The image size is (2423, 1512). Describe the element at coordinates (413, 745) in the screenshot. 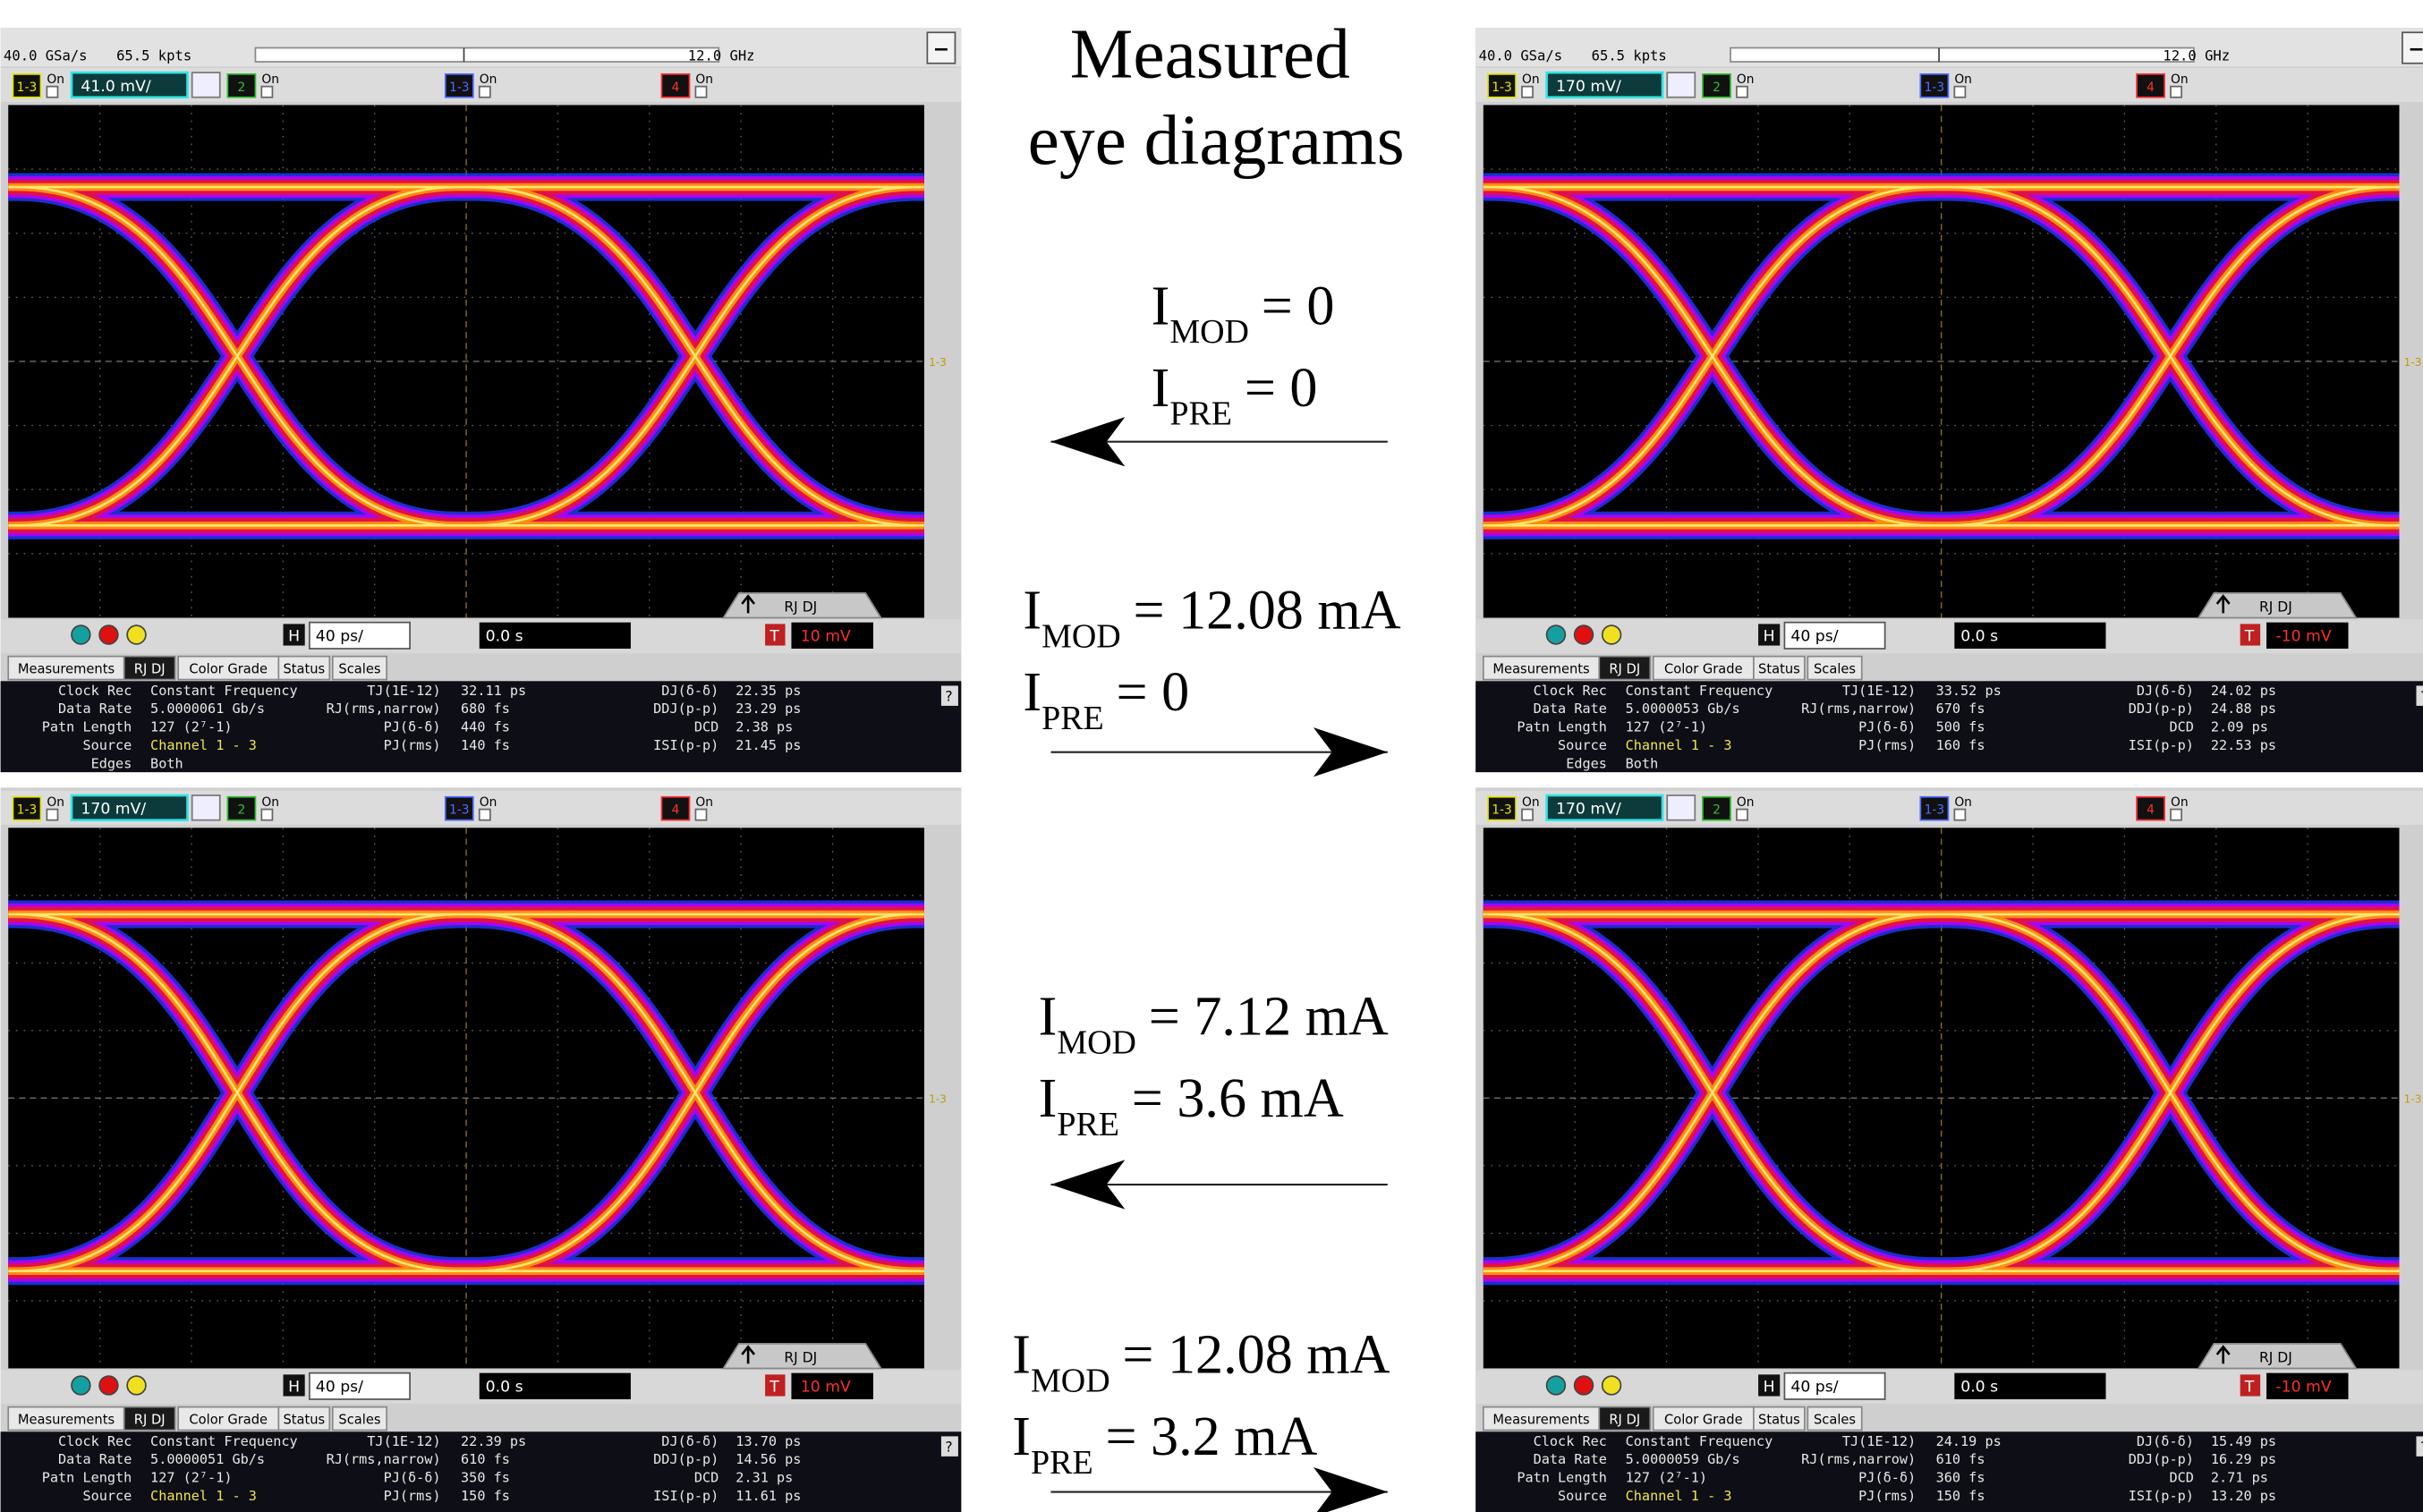

I see `measurement-label: PJ(rms)` at that location.